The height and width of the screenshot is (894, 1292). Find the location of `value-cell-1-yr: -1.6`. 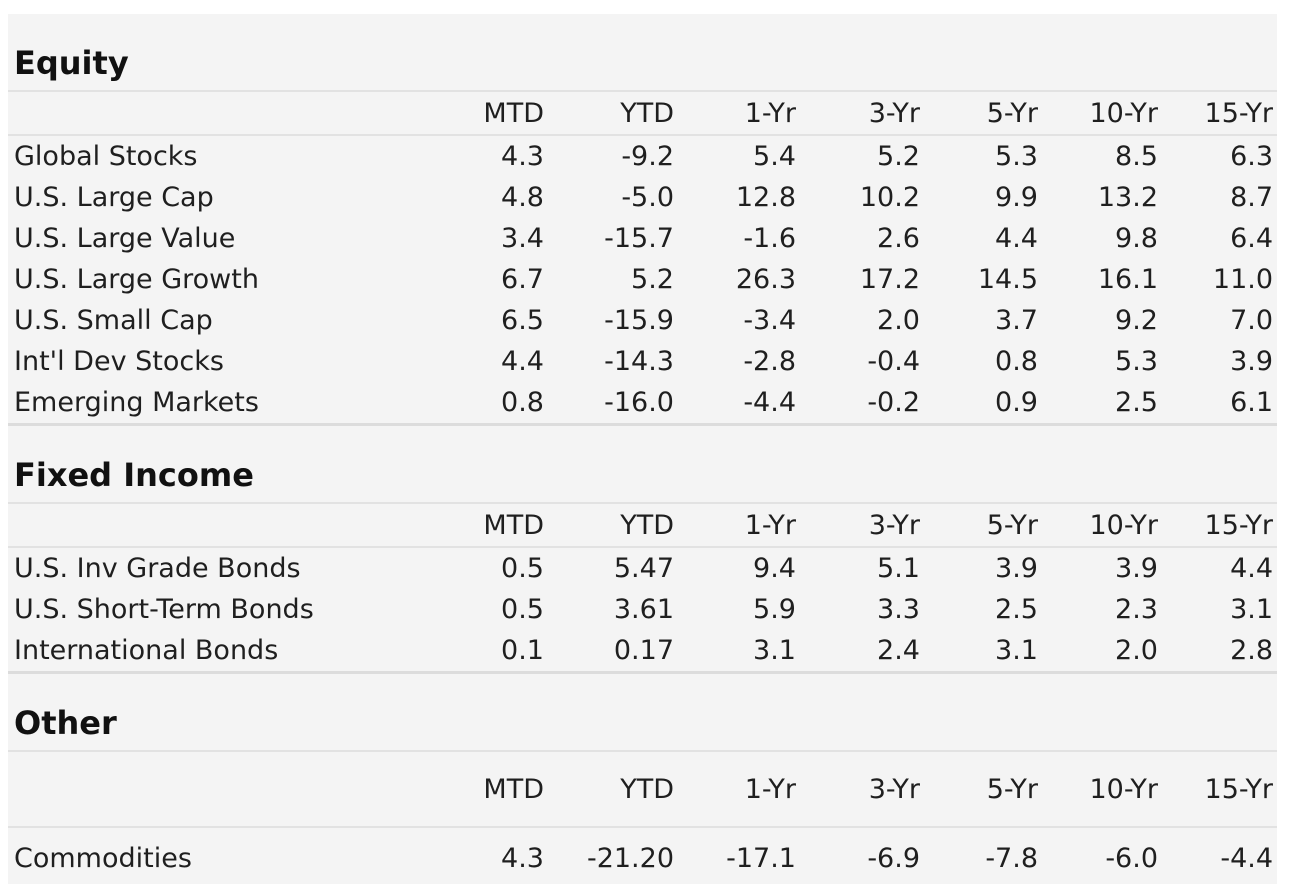

value-cell-1-yr: -1.6 is located at coordinates (769, 238).